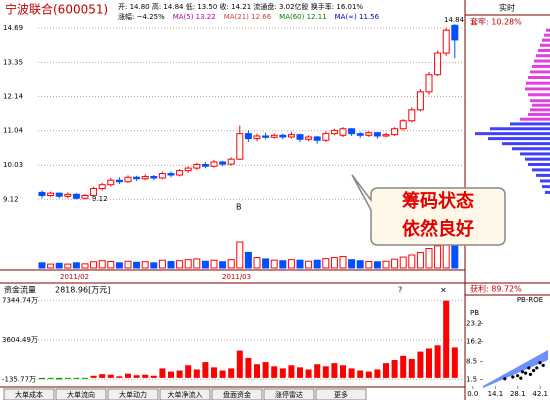 This screenshot has height=400, width=550. Describe the element at coordinates (13, 28) in the screenshot. I see `y-tick-label: 14.69` at that location.